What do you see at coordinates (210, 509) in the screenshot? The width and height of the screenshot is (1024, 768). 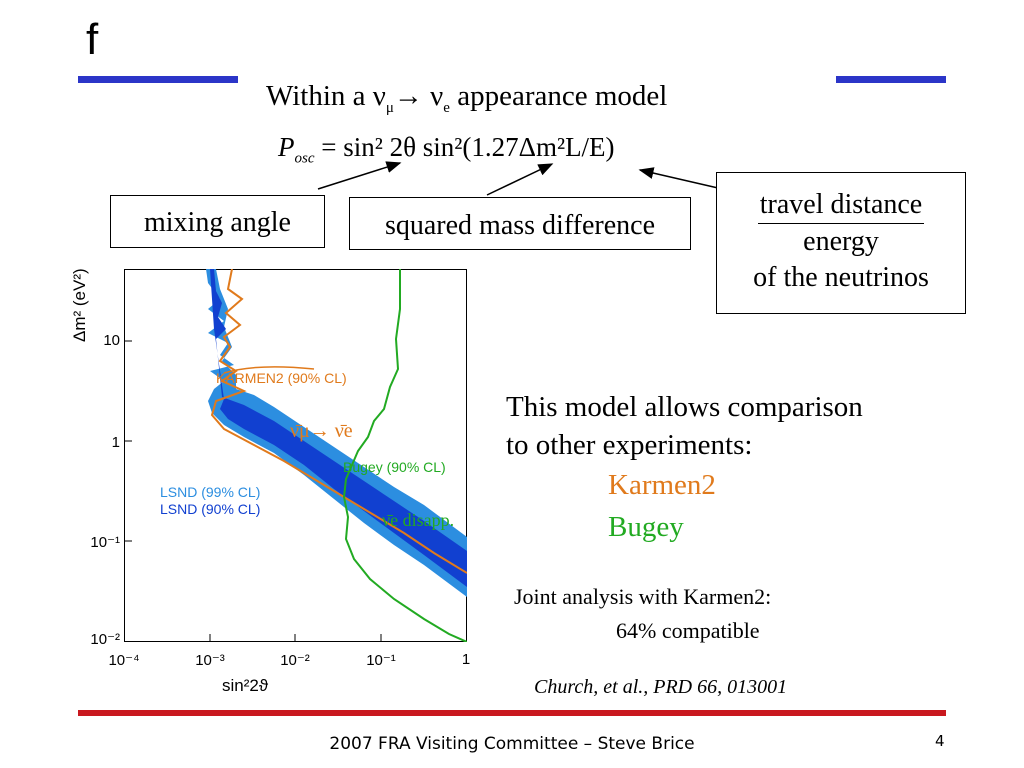 I see `lsnd-90-plot-label: LSND (90% CL)` at bounding box center [210, 509].